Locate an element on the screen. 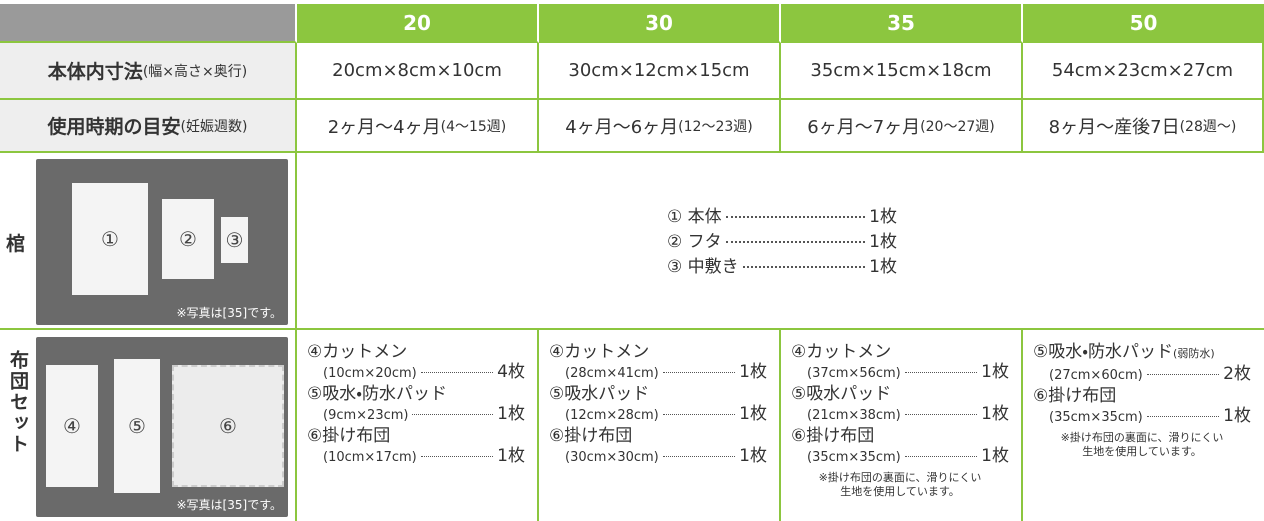 The width and height of the screenshot is (1264, 521). photo-shape: ④ is located at coordinates (72, 426).